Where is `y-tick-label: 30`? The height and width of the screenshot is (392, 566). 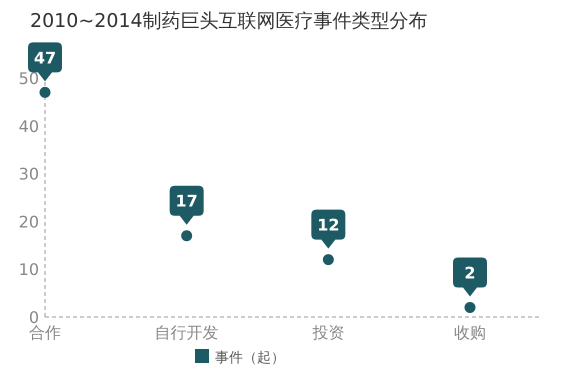
y-tick-label: 30 is located at coordinates (28, 174).